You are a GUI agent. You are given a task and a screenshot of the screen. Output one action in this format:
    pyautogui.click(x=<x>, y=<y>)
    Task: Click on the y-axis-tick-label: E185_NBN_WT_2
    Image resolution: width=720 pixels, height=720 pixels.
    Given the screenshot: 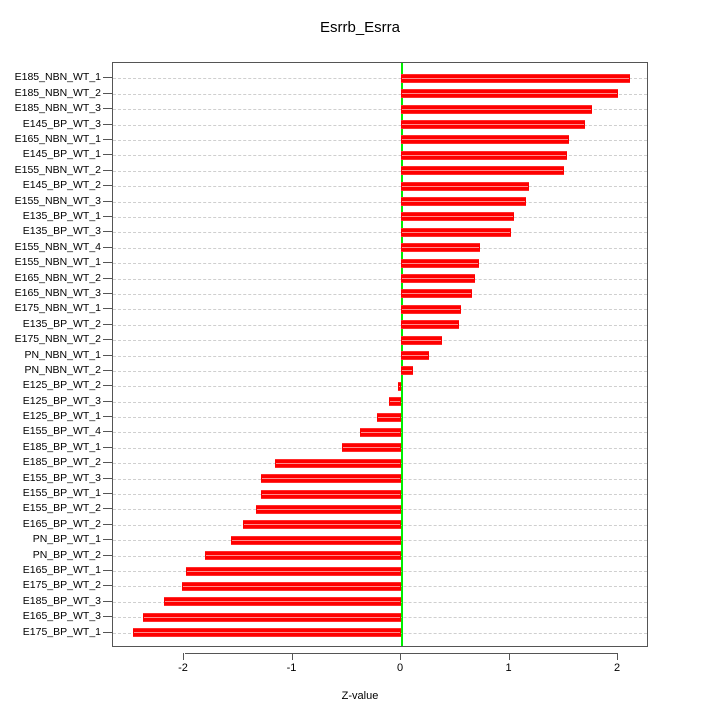 What is the action you would take?
    pyautogui.click(x=57, y=92)
    